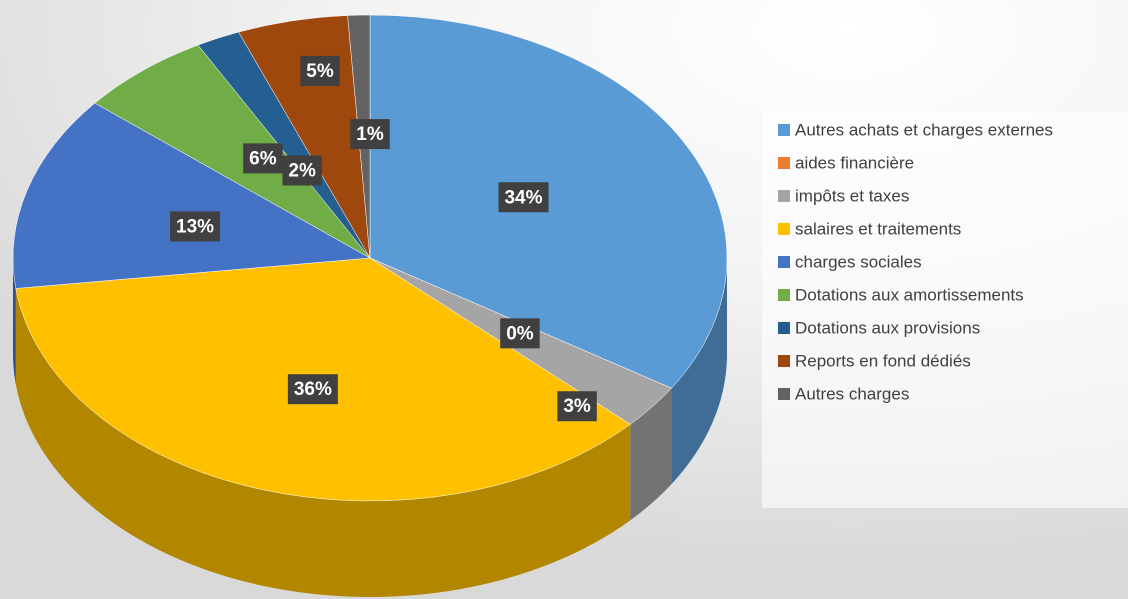  I want to click on data-label: 1%, so click(370, 134).